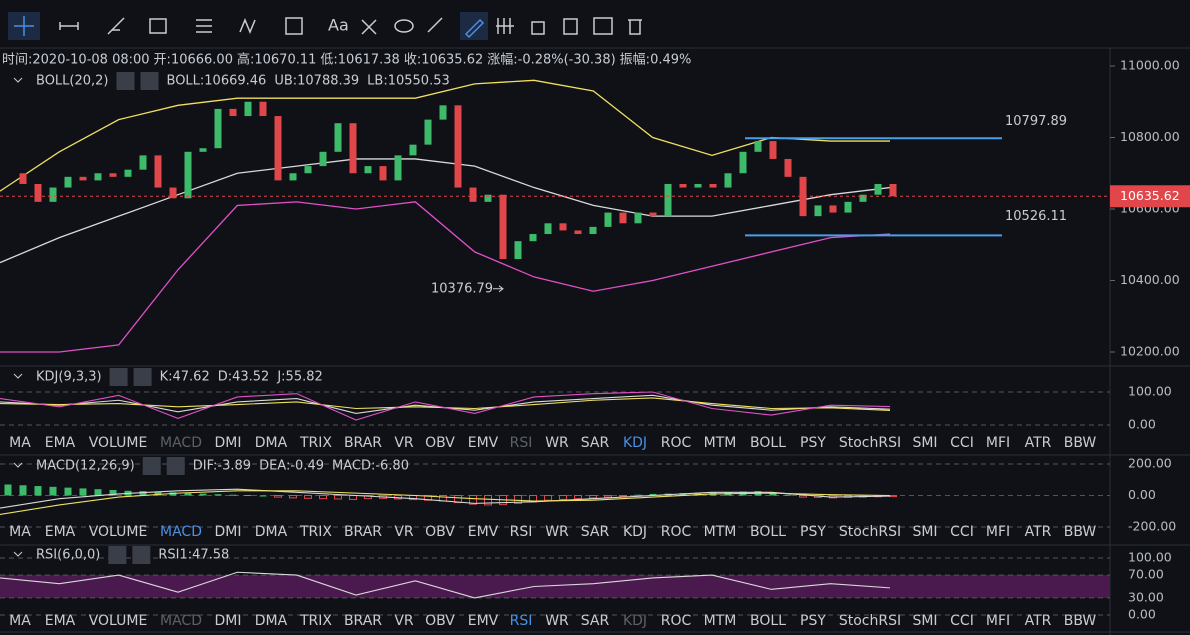  What do you see at coordinates (158, 26) in the screenshot?
I see `shape-tool` at bounding box center [158, 26].